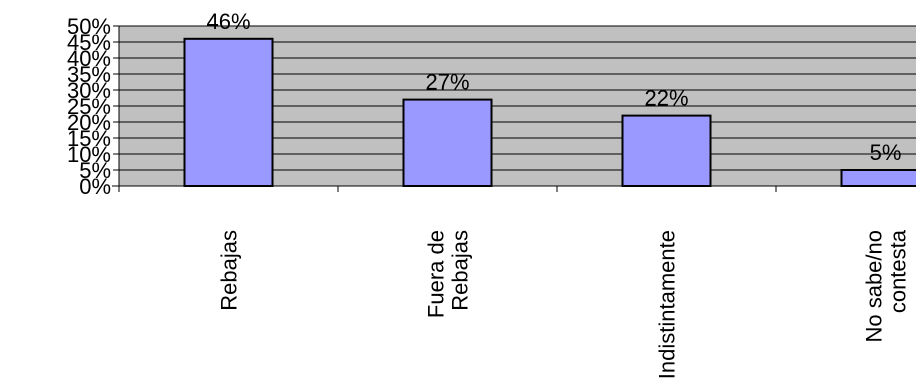 The image size is (916, 381). Describe the element at coordinates (898, 271) in the screenshot. I see `x-category-label: contesta` at that location.